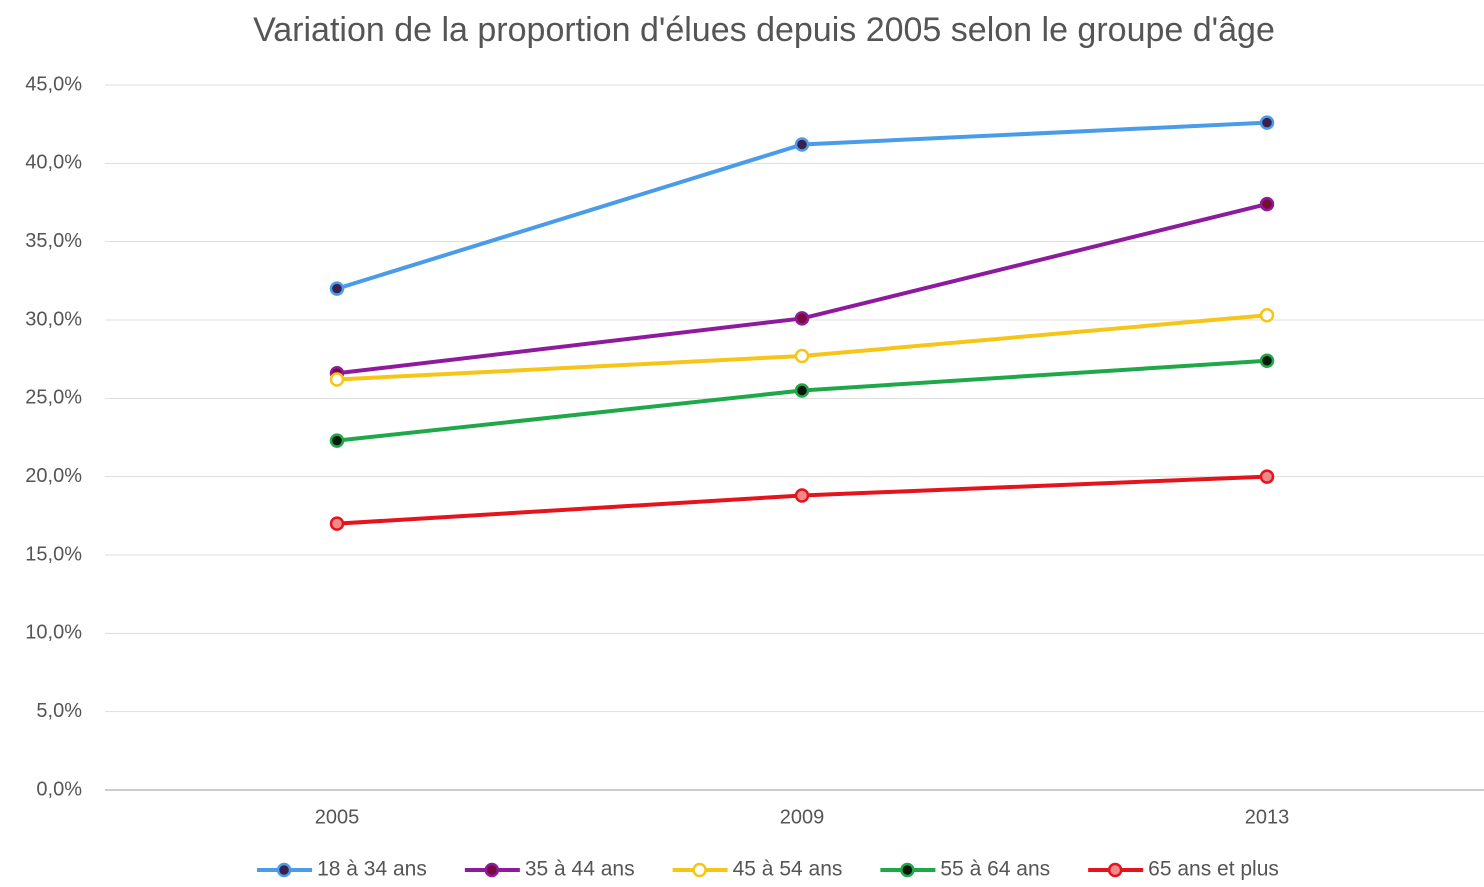 This screenshot has height=887, width=1484. Describe the element at coordinates (53, 476) in the screenshot. I see `y-tick-label: 20,0%` at that location.